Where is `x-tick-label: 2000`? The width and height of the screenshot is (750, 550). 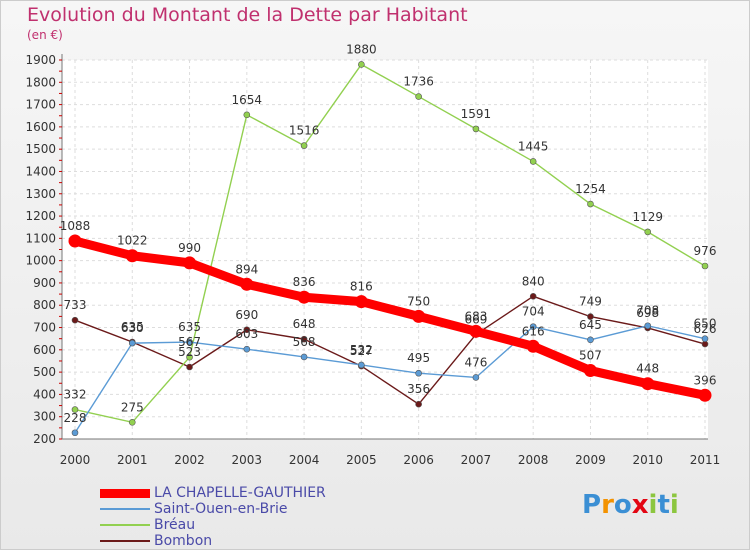
x-tick-label: 2000 is located at coordinates (75, 460).